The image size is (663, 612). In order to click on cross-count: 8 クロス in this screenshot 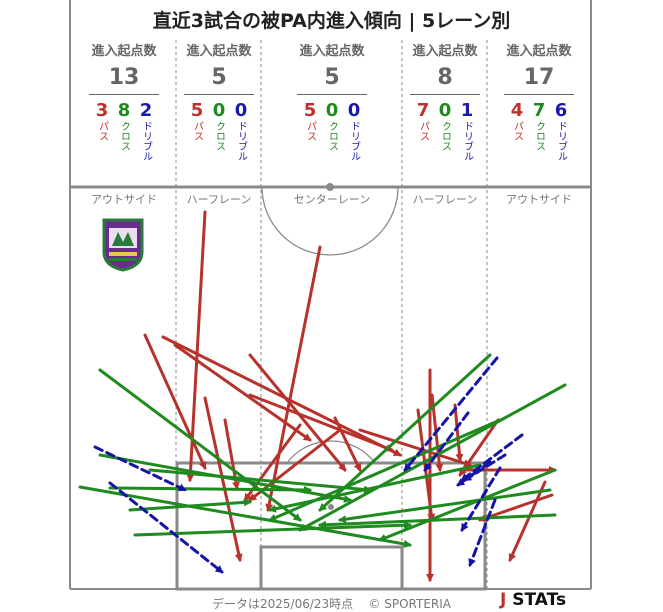, I will do `click(124, 131)`.